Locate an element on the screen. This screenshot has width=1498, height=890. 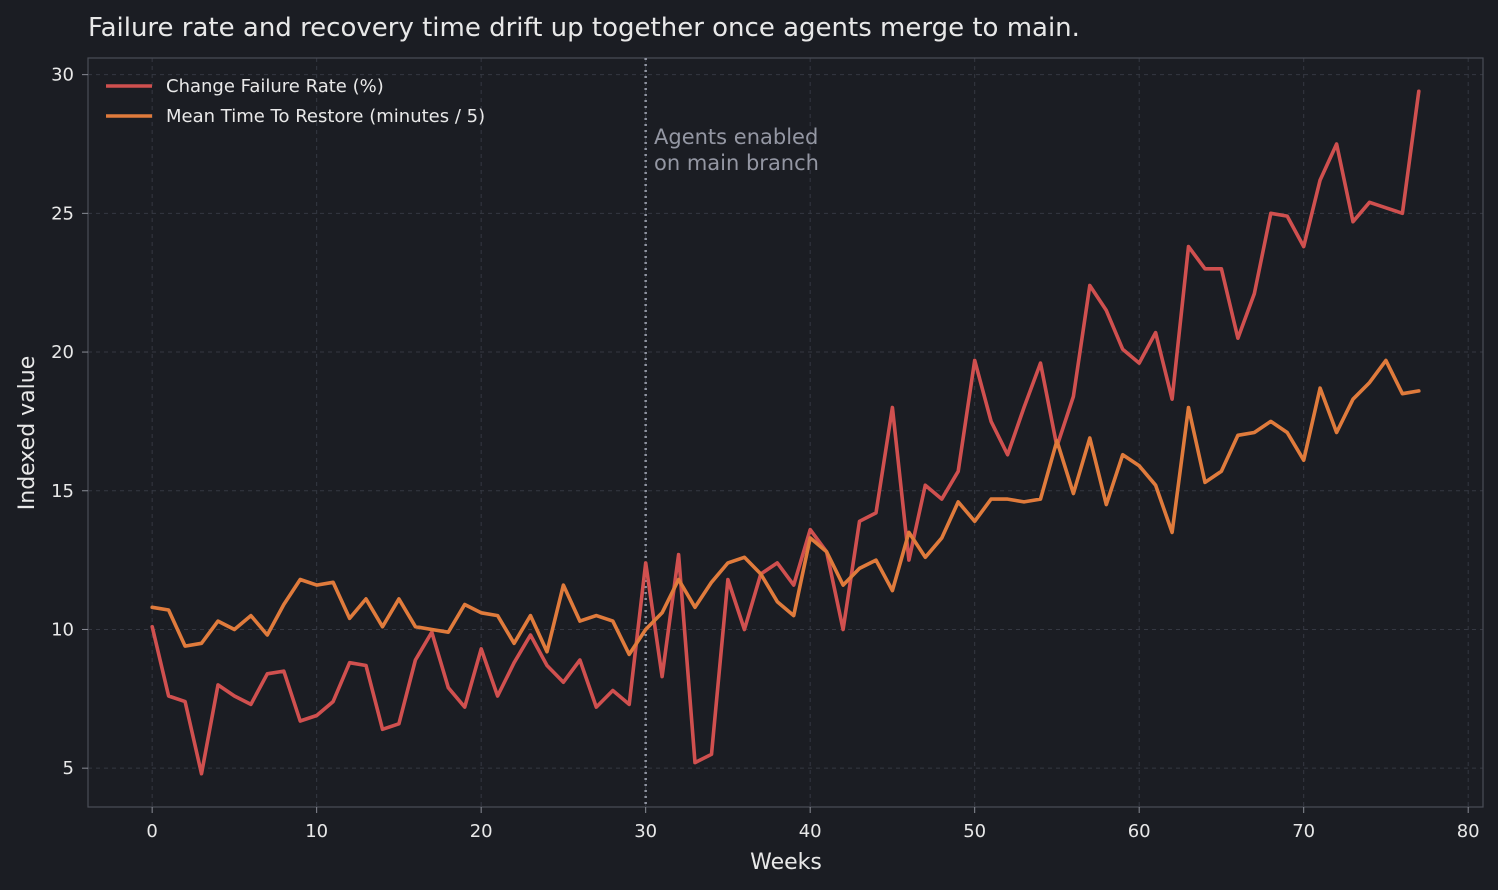
x-axis-ticks: 0 10 20 30 40 50 60 70 80 is located at coordinates (813, 824).